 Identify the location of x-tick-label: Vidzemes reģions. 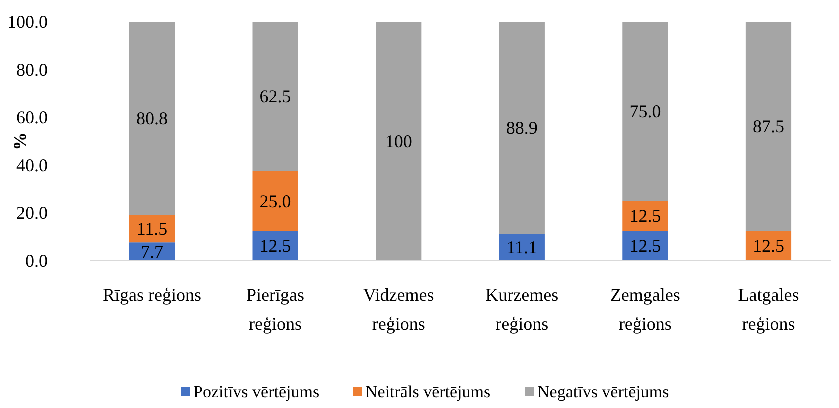
(398, 309).